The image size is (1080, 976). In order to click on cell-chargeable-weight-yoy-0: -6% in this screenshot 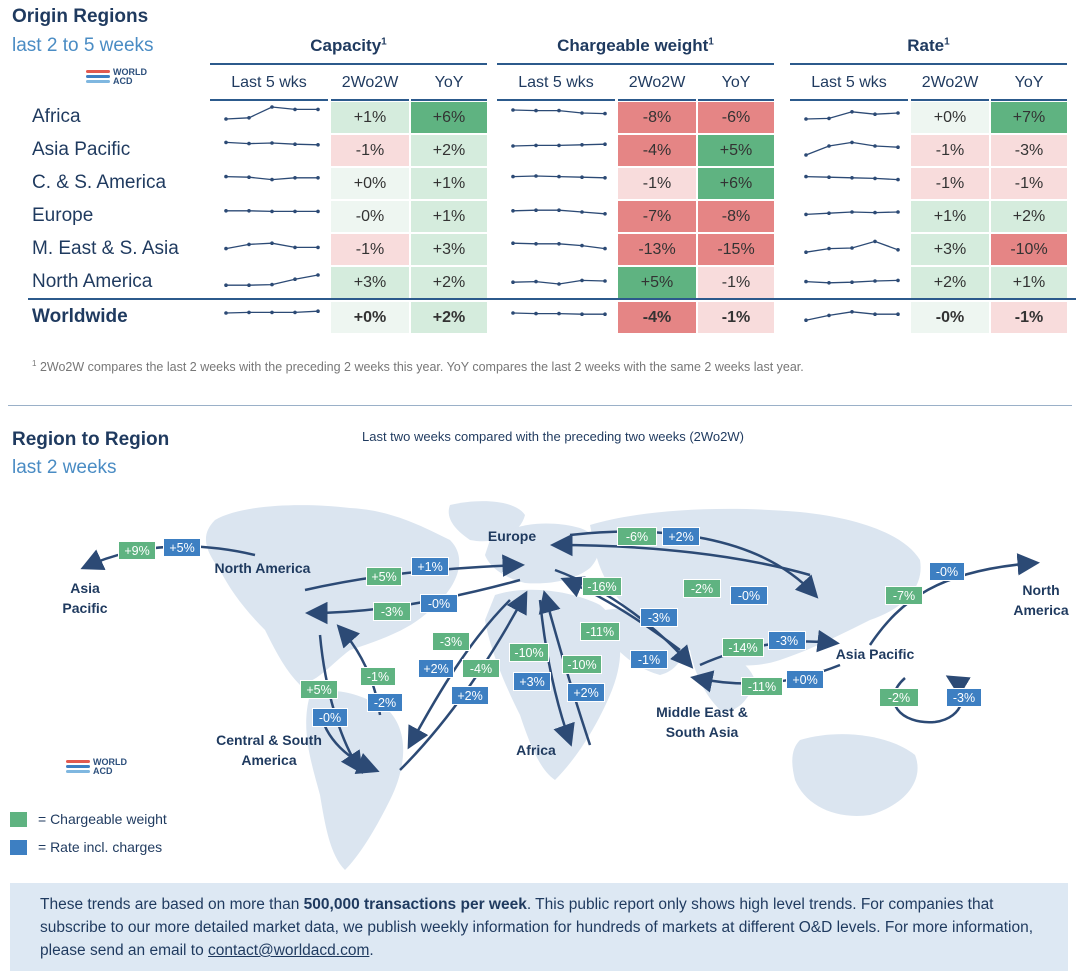, I will do `click(736, 117)`.